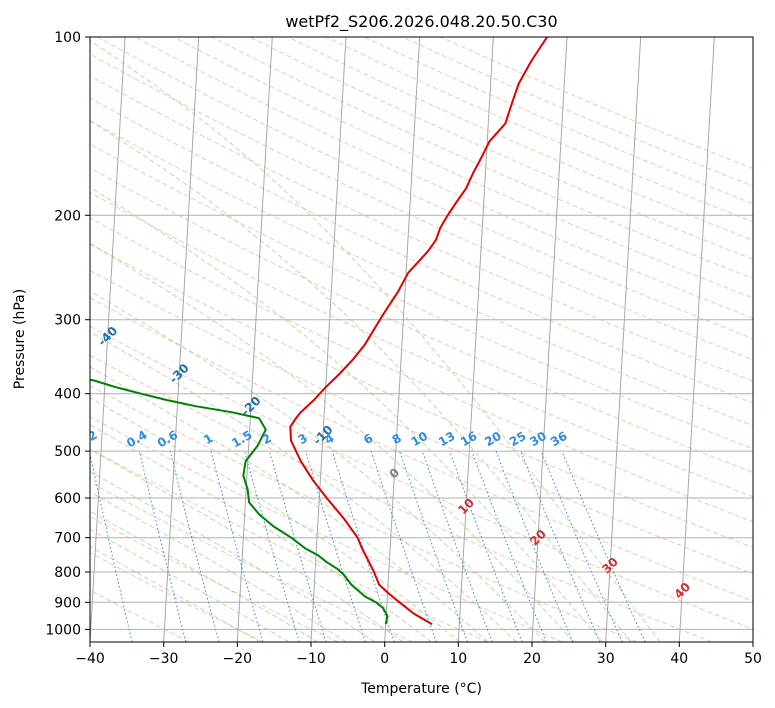 This screenshot has height=708, width=775. What do you see at coordinates (311, 659) in the screenshot?
I see `x-tick-label: −10` at bounding box center [311, 659].